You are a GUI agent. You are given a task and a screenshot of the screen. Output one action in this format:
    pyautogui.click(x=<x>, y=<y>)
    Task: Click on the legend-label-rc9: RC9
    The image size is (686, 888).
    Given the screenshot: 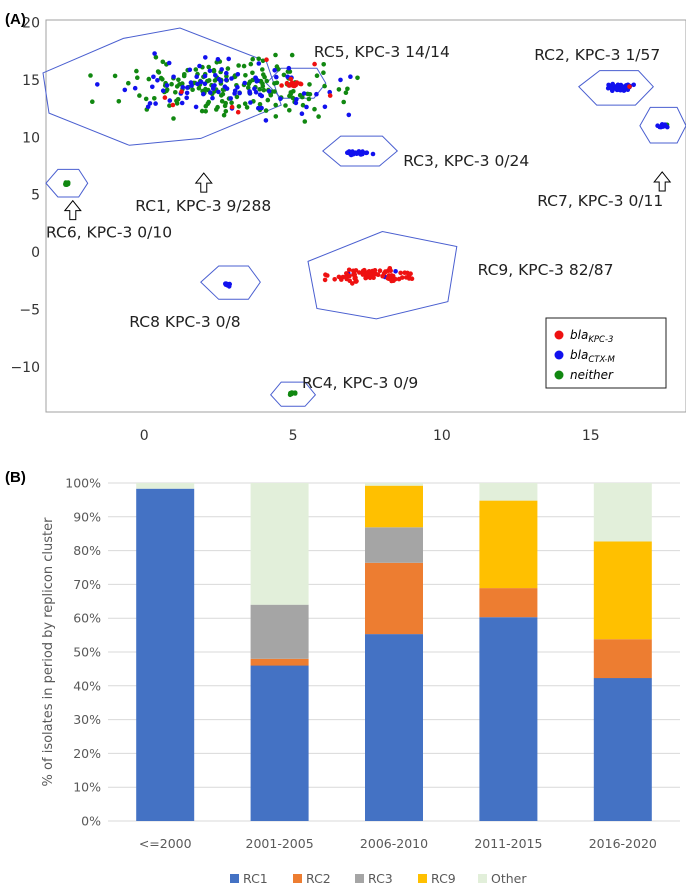 What is the action you would take?
    pyautogui.click(x=443, y=878)
    